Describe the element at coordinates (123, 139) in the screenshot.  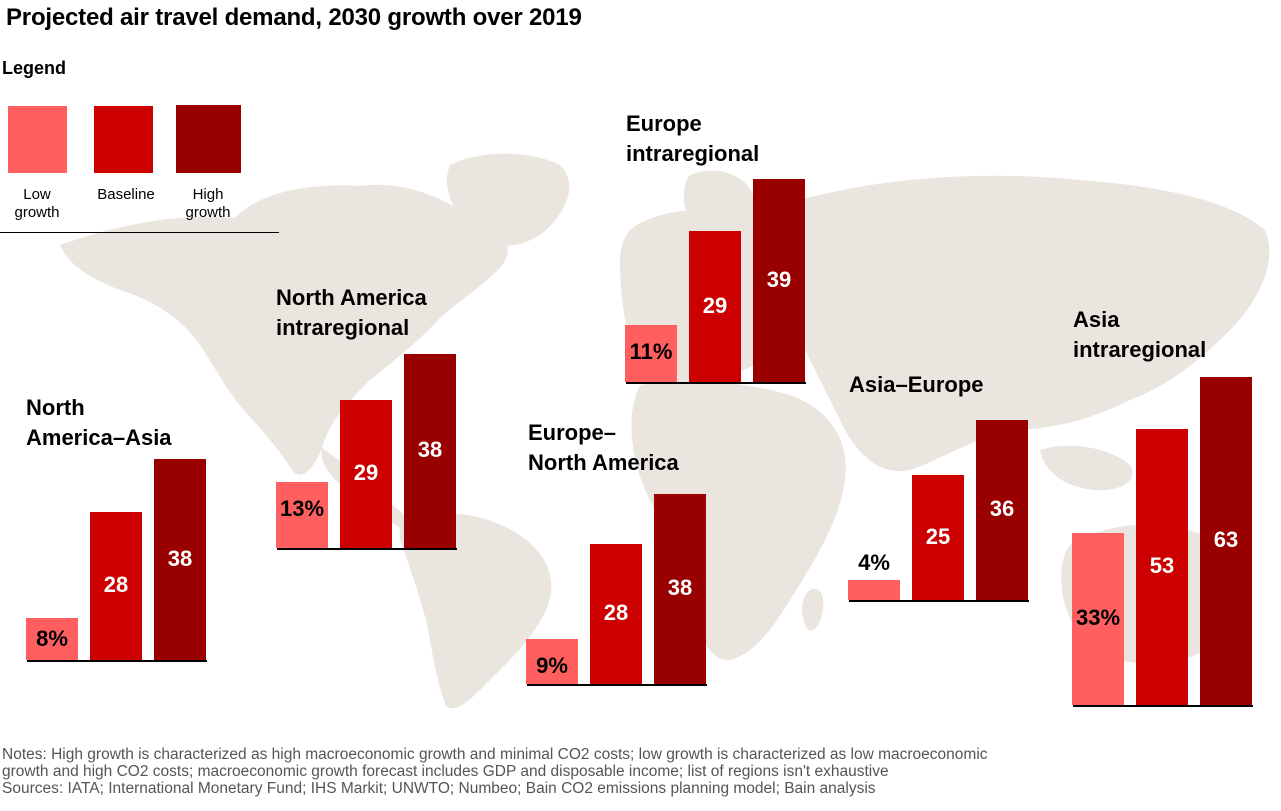
I see `legend-swatch-baseline` at that location.